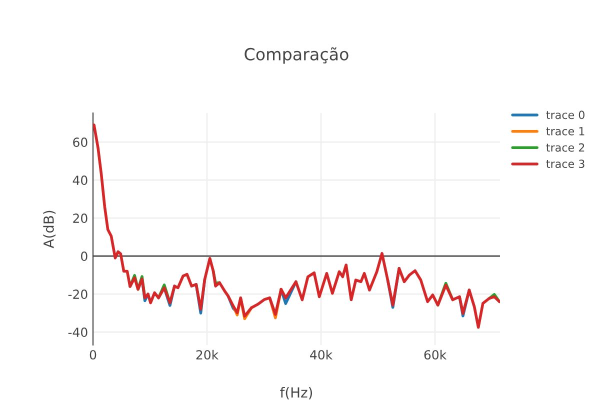  Describe the element at coordinates (207, 355) in the screenshot. I see `x-tick-label: 20k` at that location.